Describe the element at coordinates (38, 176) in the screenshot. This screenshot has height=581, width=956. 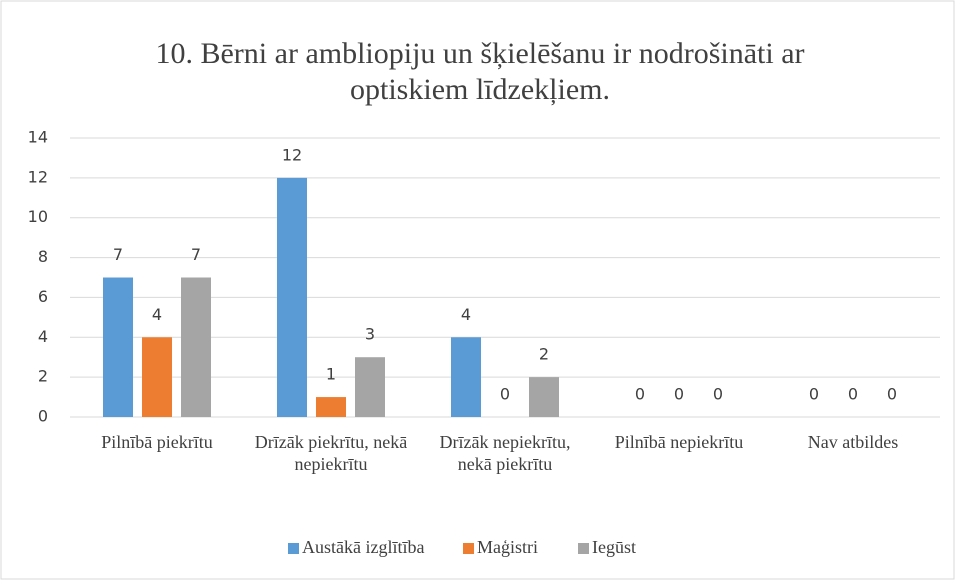
I see `y-tick-label: 12` at that location.